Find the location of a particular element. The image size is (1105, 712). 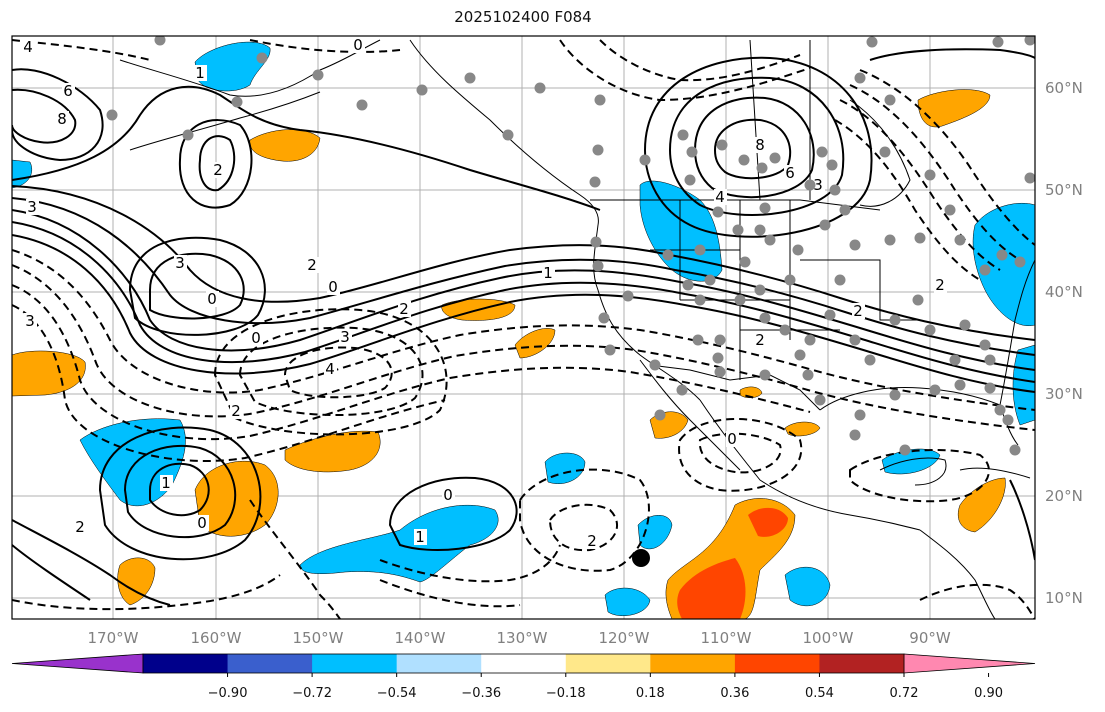

colorbar-label: 0.36 is located at coordinates (734, 693).